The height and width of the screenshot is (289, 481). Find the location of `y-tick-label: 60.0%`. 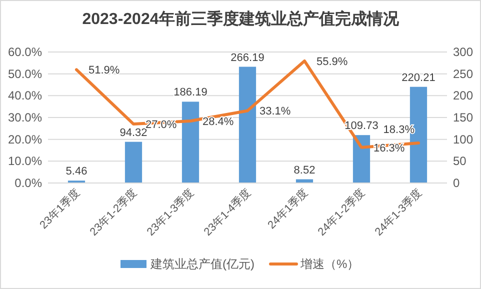

y-tick-label: 60.0% is located at coordinates (25, 52).